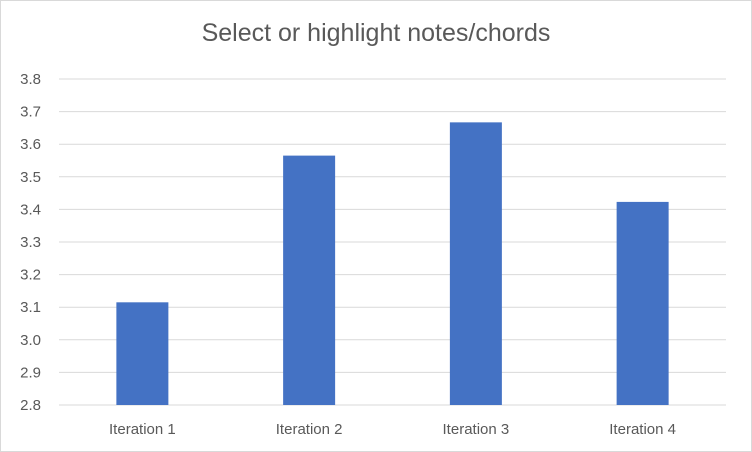 This screenshot has height=452, width=752. Describe the element at coordinates (30, 112) in the screenshot. I see `y-tick-label: 3.7` at that location.